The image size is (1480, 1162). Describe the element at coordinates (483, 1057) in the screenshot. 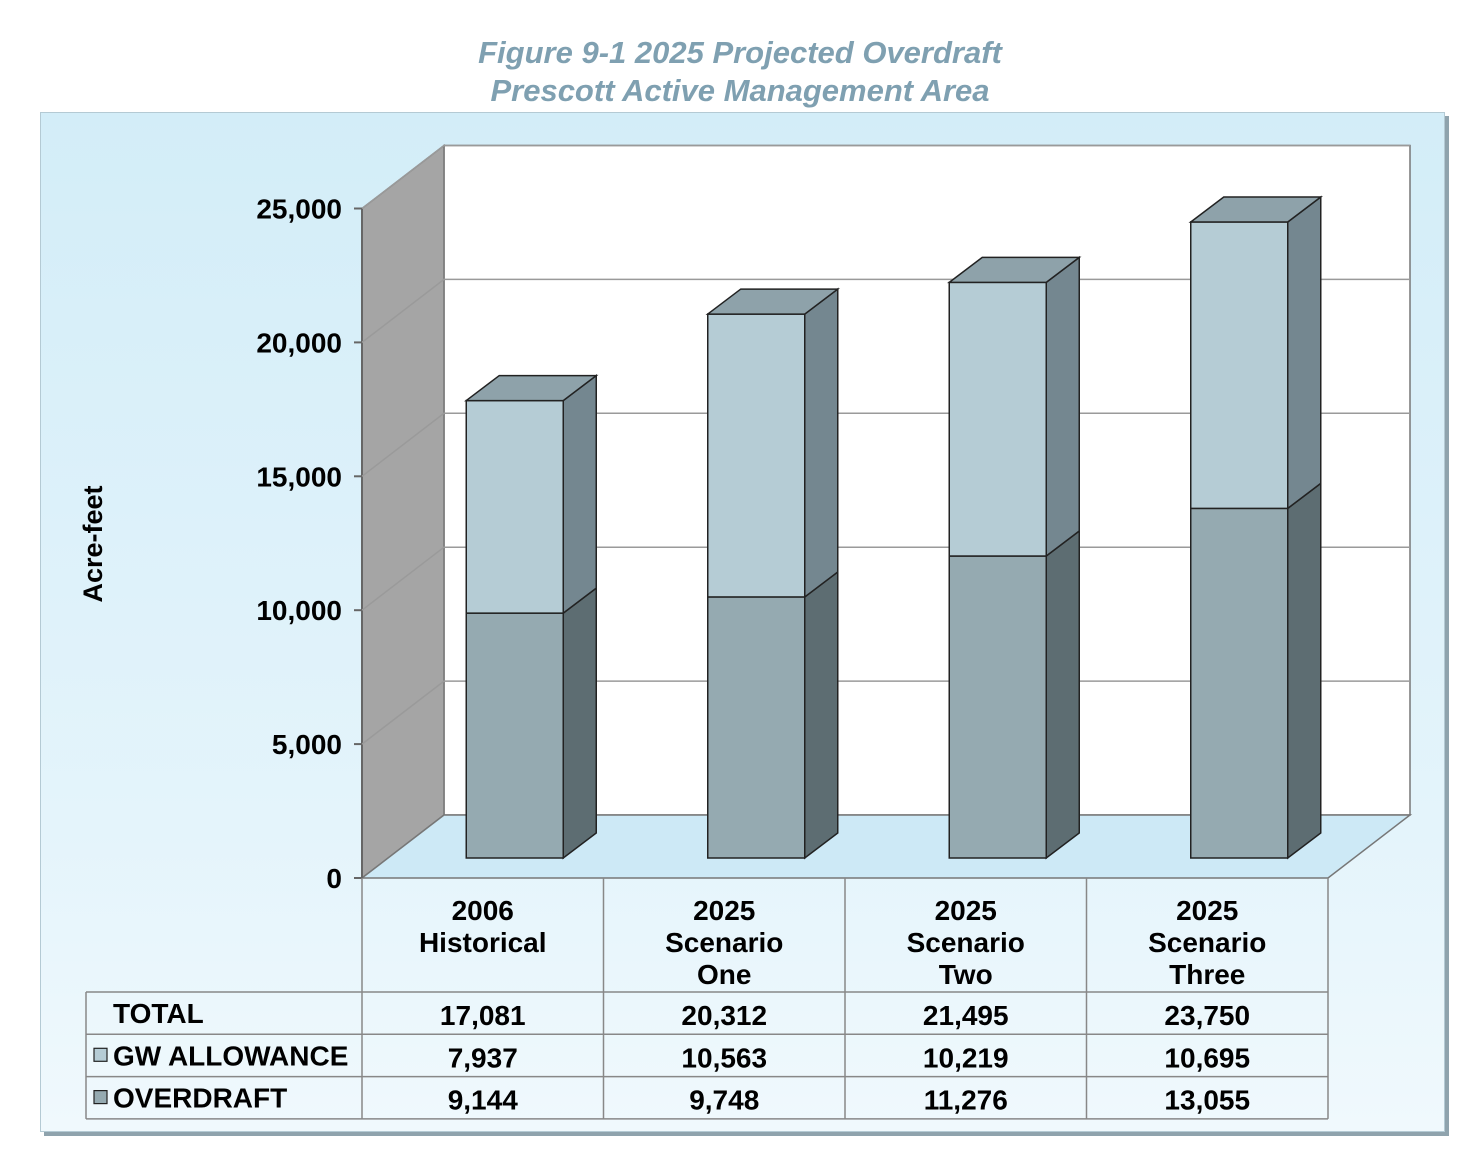

I see `table-cell: 7,937` at that location.